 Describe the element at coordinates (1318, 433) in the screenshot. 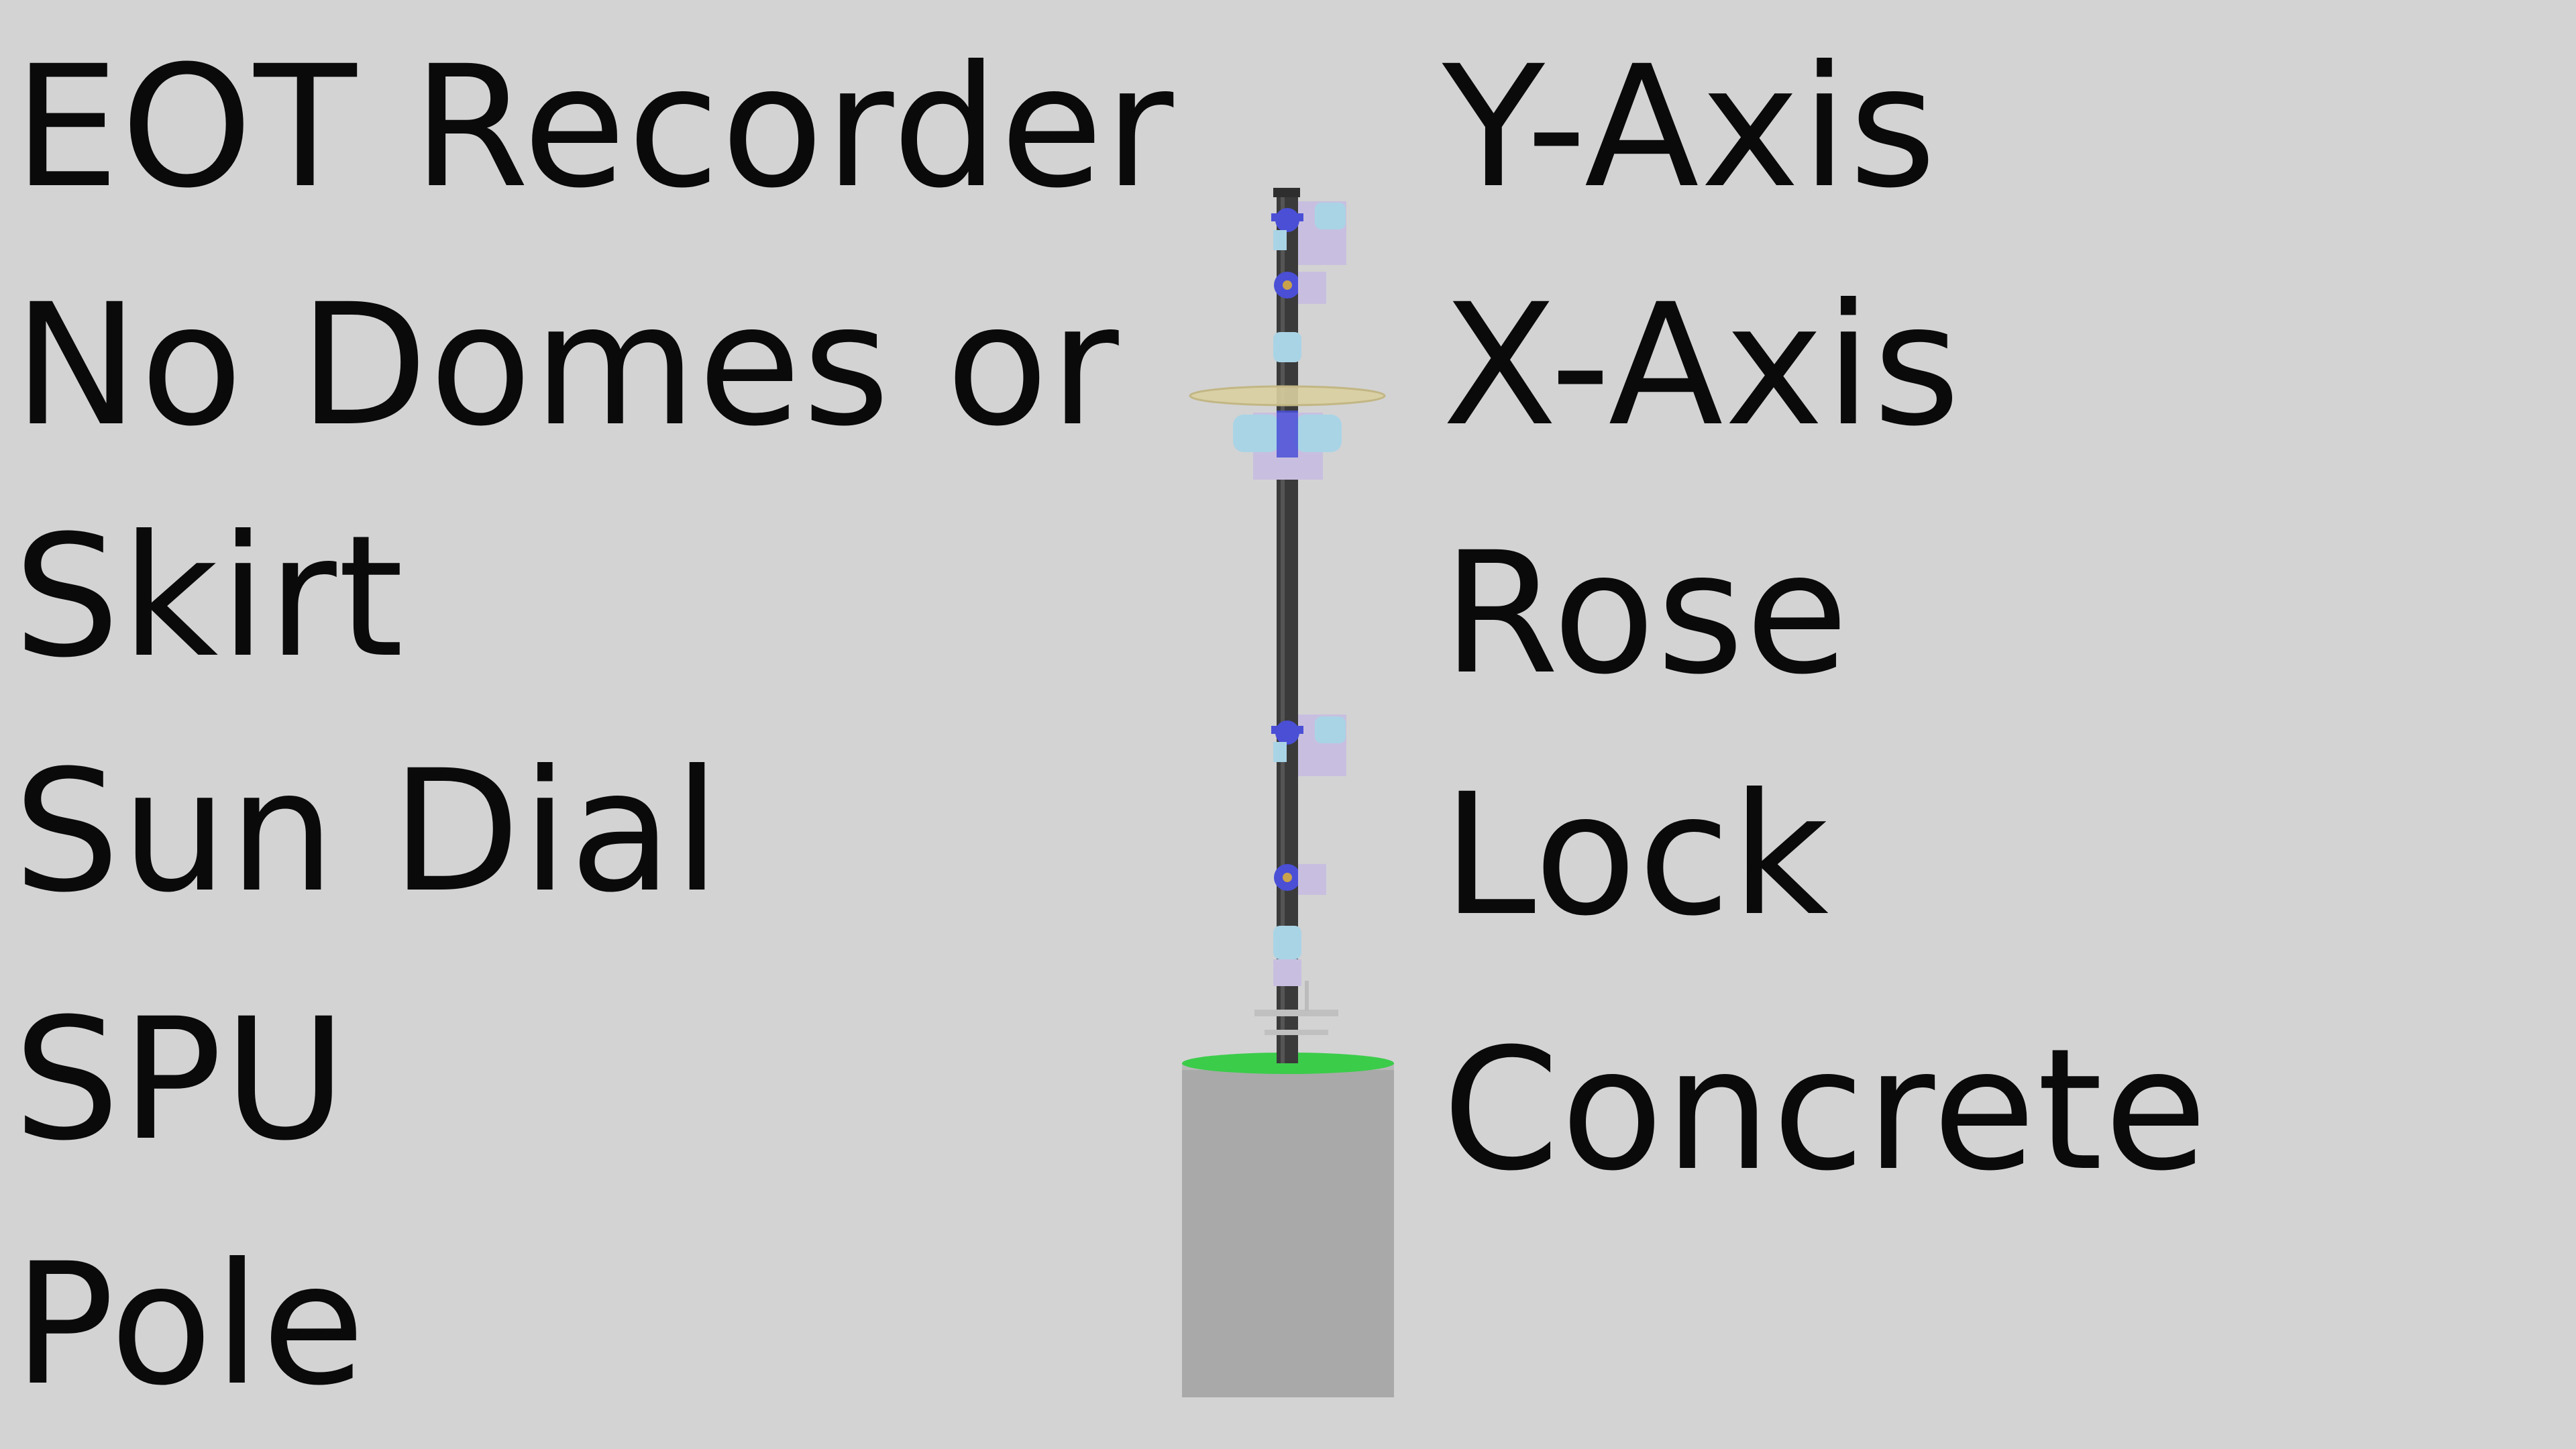

I see `spu-cyan-right` at that location.